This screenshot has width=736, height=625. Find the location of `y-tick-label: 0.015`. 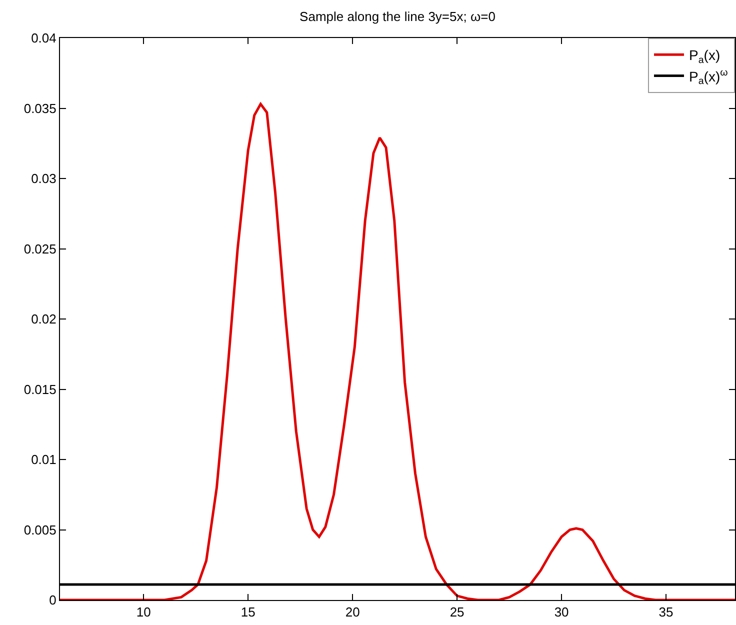

y-tick-label: 0.015 is located at coordinates (40, 389).